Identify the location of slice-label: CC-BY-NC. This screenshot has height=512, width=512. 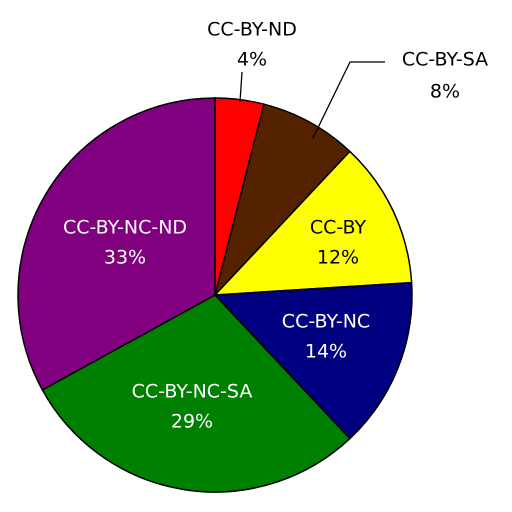
(326, 322).